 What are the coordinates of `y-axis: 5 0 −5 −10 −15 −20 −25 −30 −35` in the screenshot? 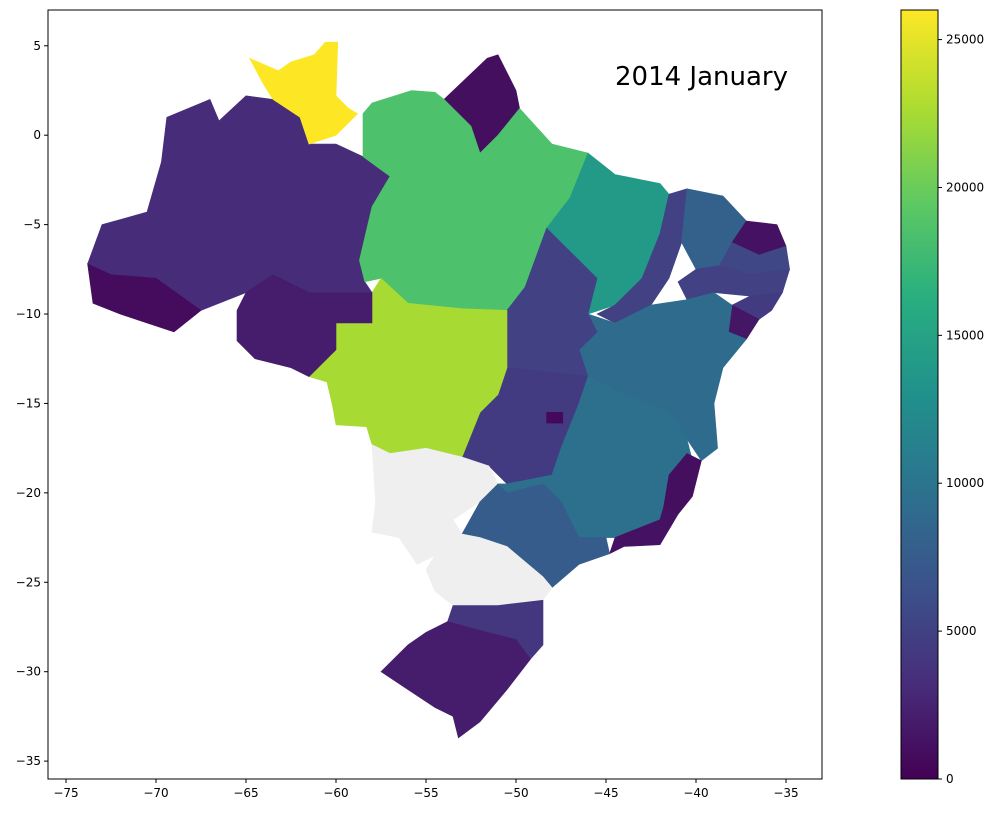 It's located at (32, 403).